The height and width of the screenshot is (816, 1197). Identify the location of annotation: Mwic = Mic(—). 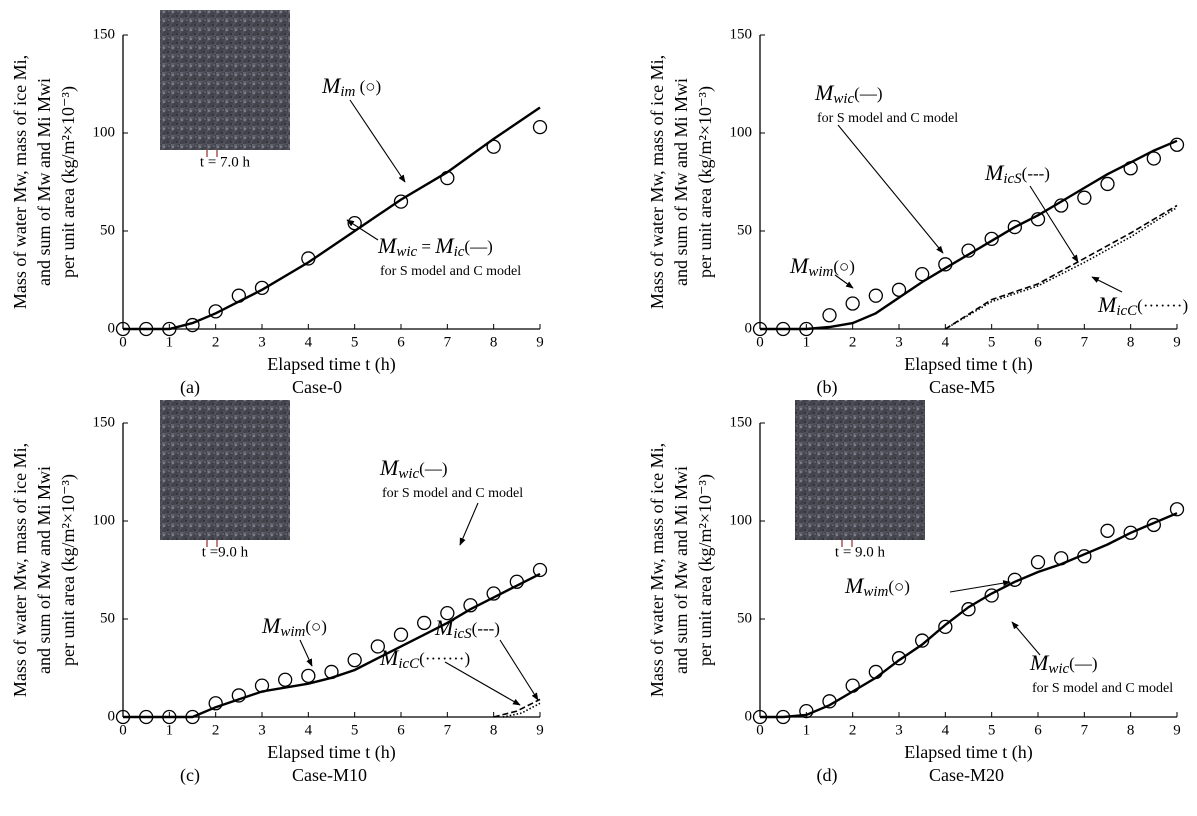
(435, 246).